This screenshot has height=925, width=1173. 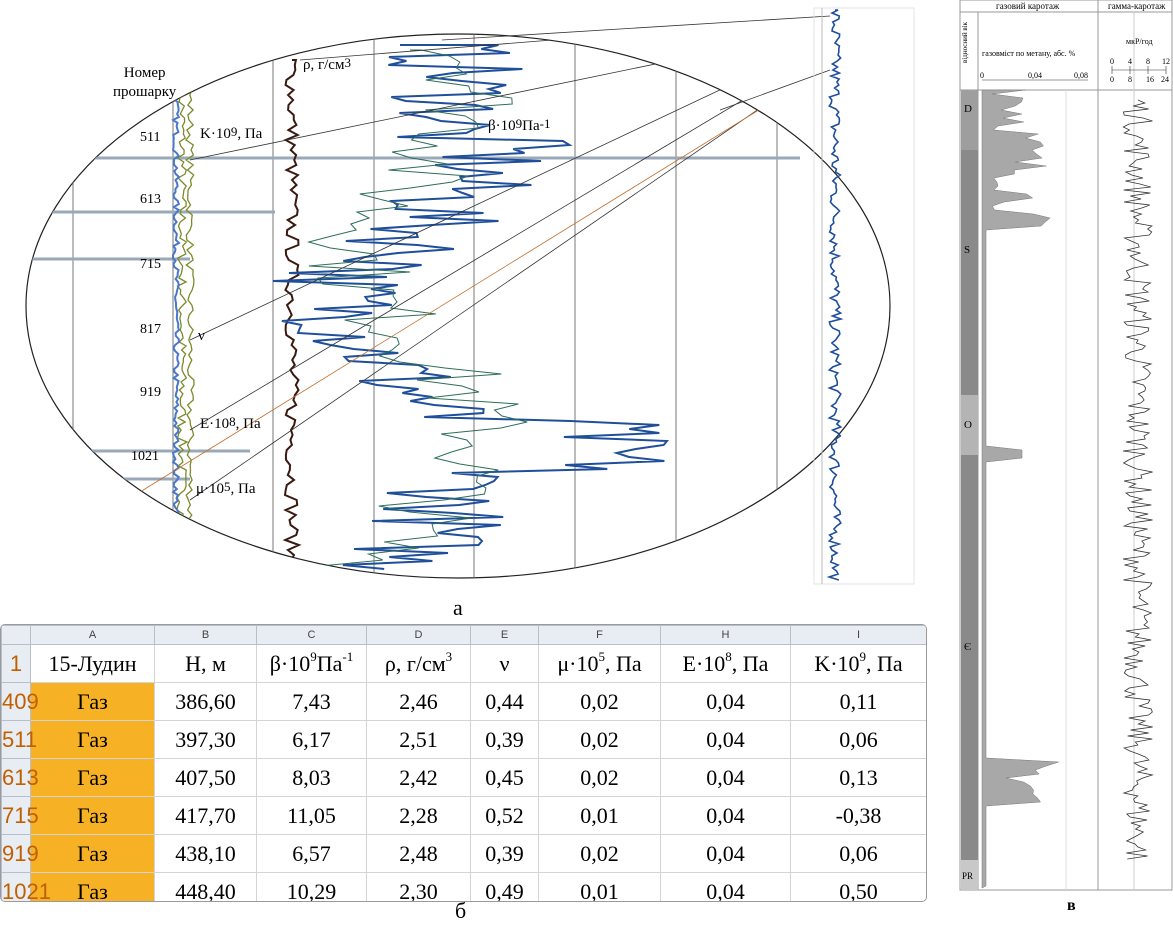 What do you see at coordinates (205, 701) in the screenshot?
I see `table-cell: 386,60` at bounding box center [205, 701].